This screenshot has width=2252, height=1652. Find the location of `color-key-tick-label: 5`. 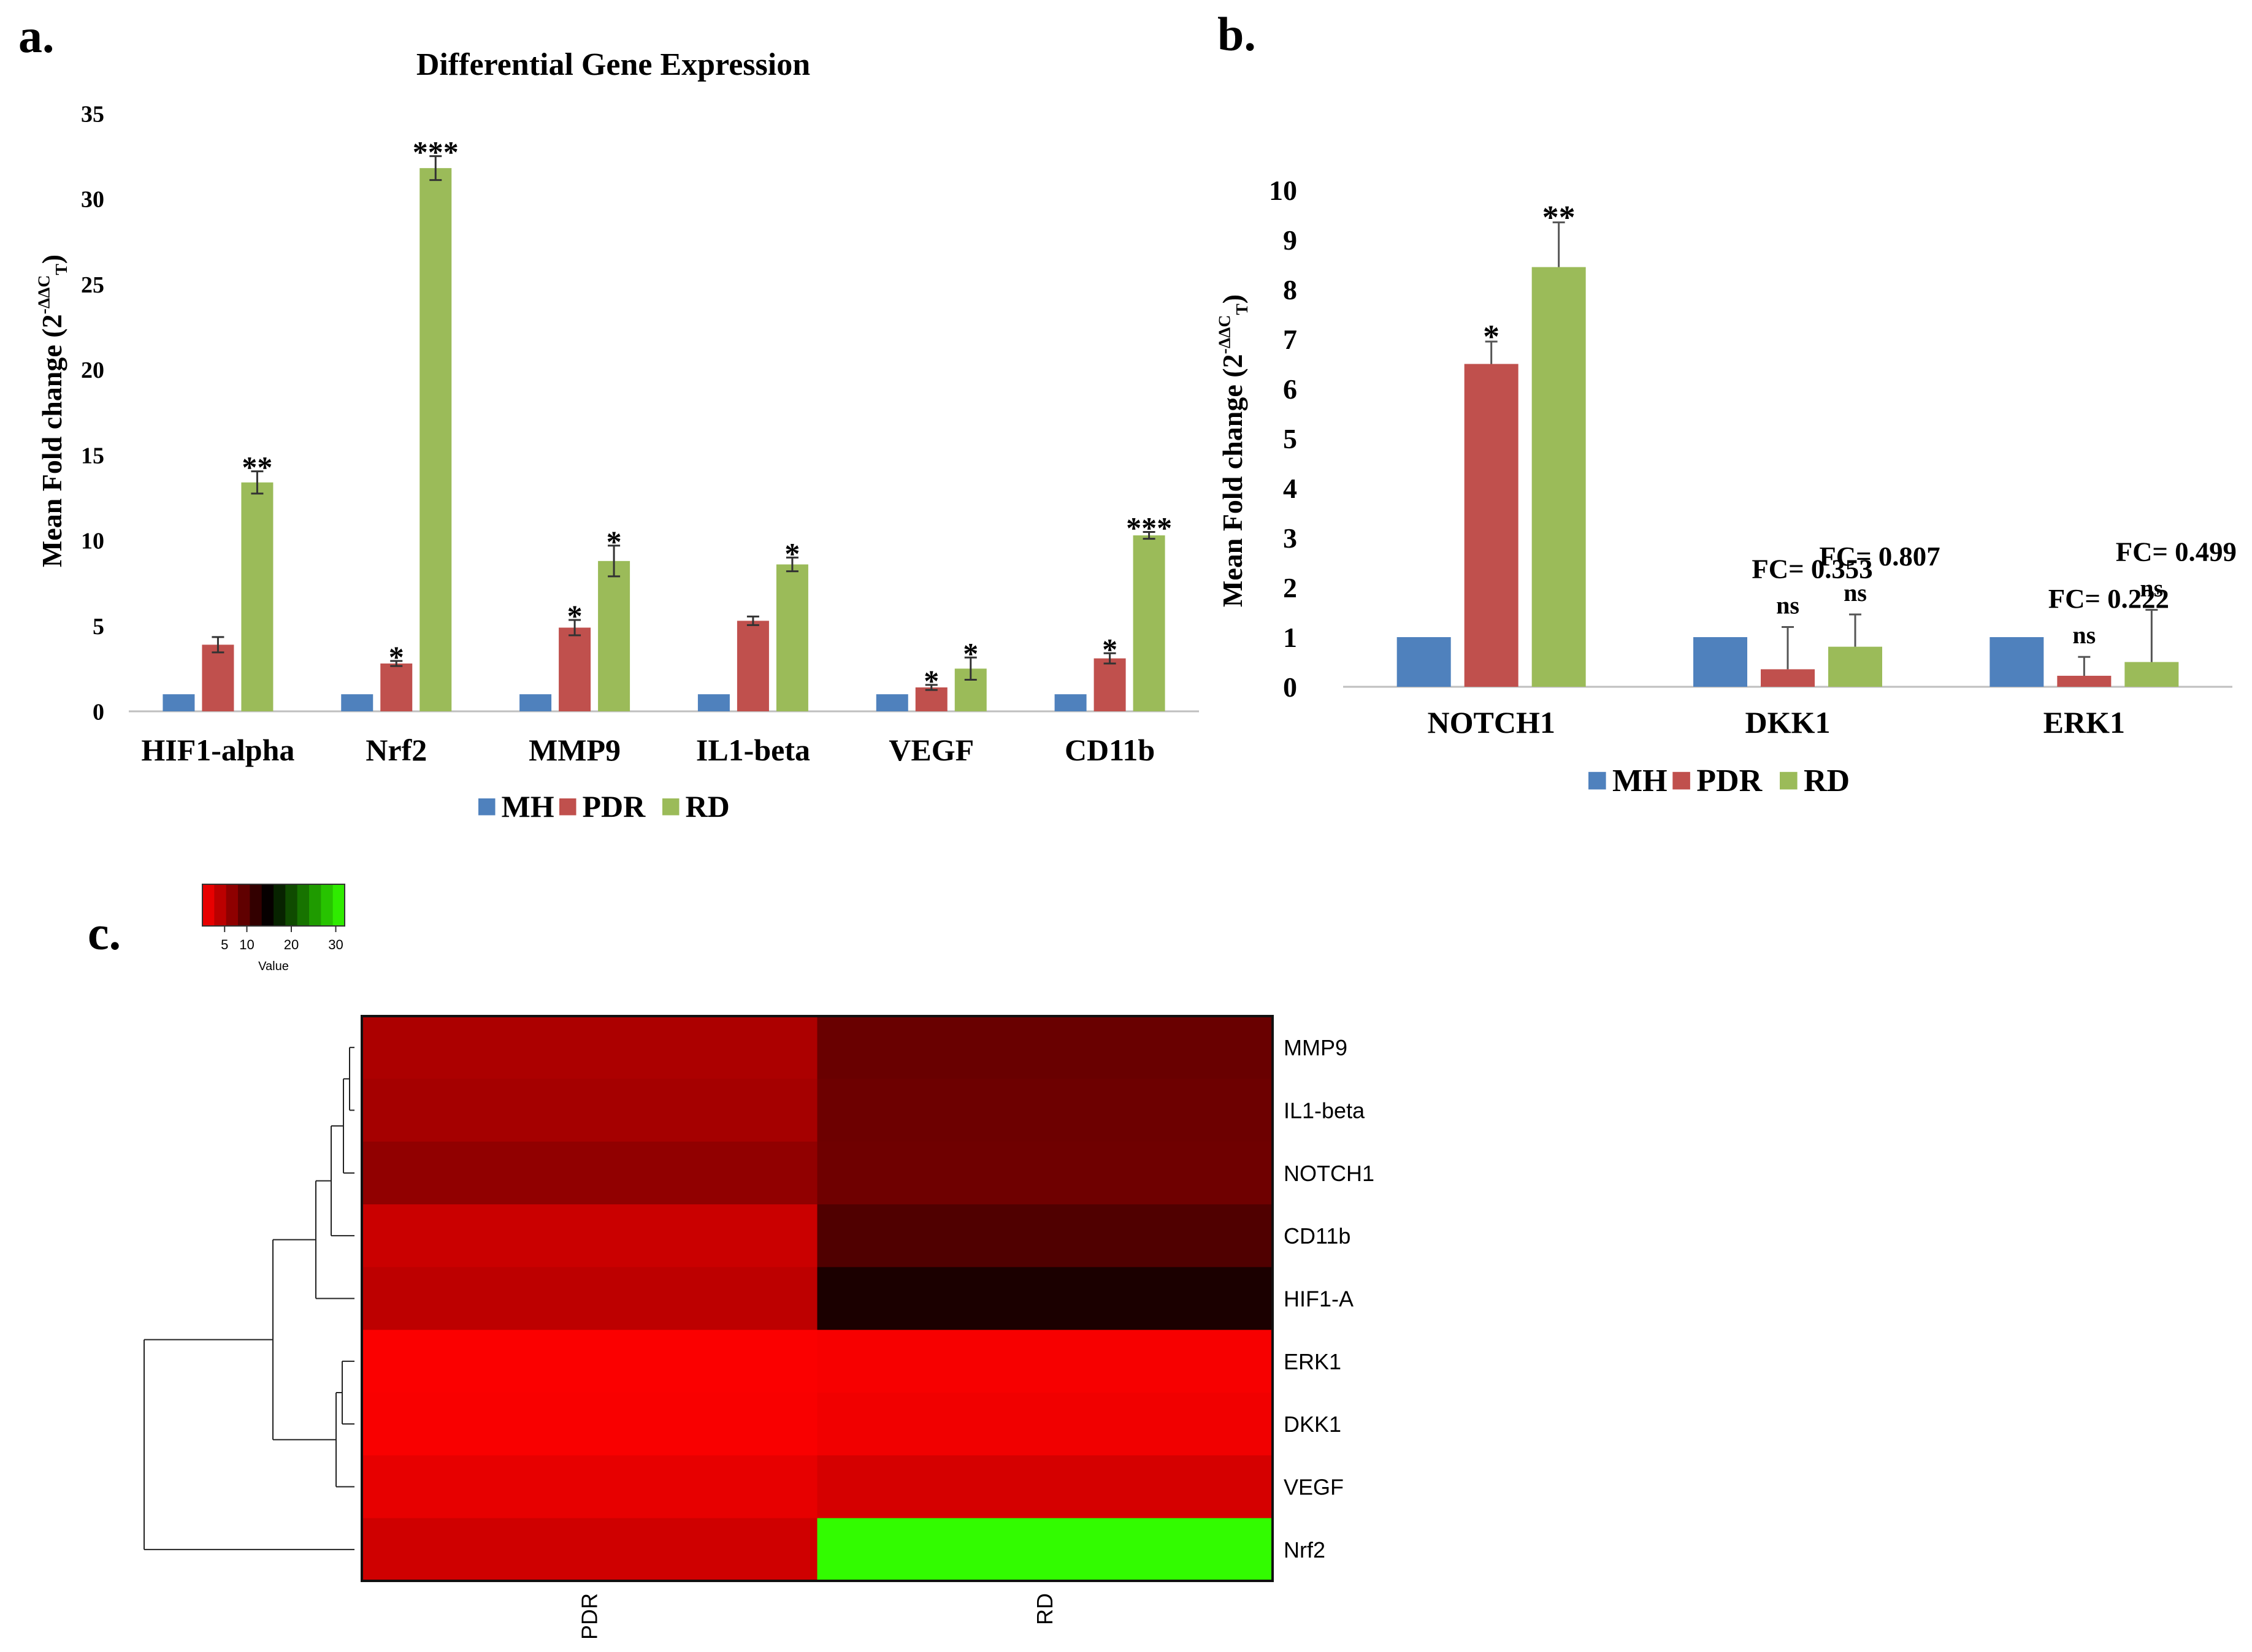

color-key-tick-label: 5 is located at coordinates (224, 945).